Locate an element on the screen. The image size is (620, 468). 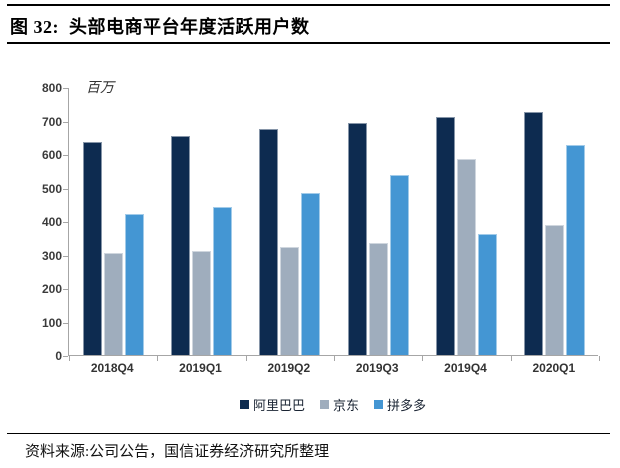
bar-阿里巴巴-2020Q1 is located at coordinates (534, 233).